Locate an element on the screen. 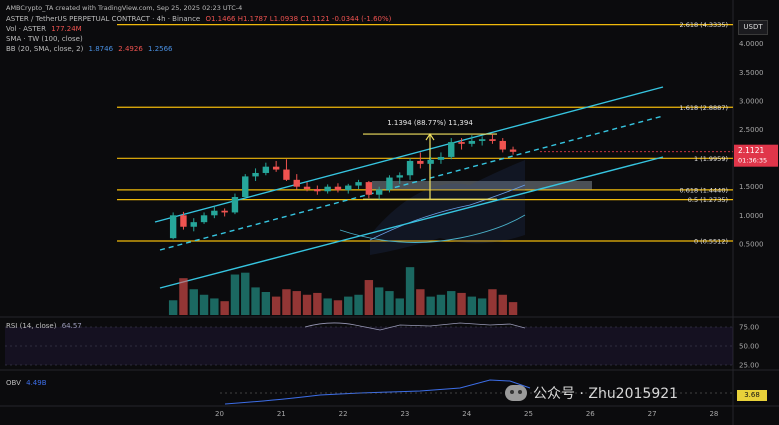  date-axis-tick: 20 is located at coordinates (219, 414).